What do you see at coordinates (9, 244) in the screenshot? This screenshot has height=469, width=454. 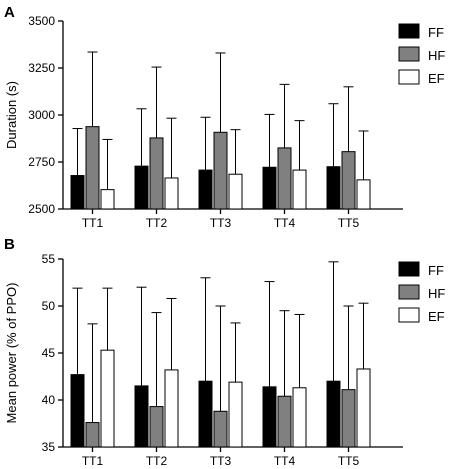 I see `panel-letter: B` at bounding box center [9, 244].